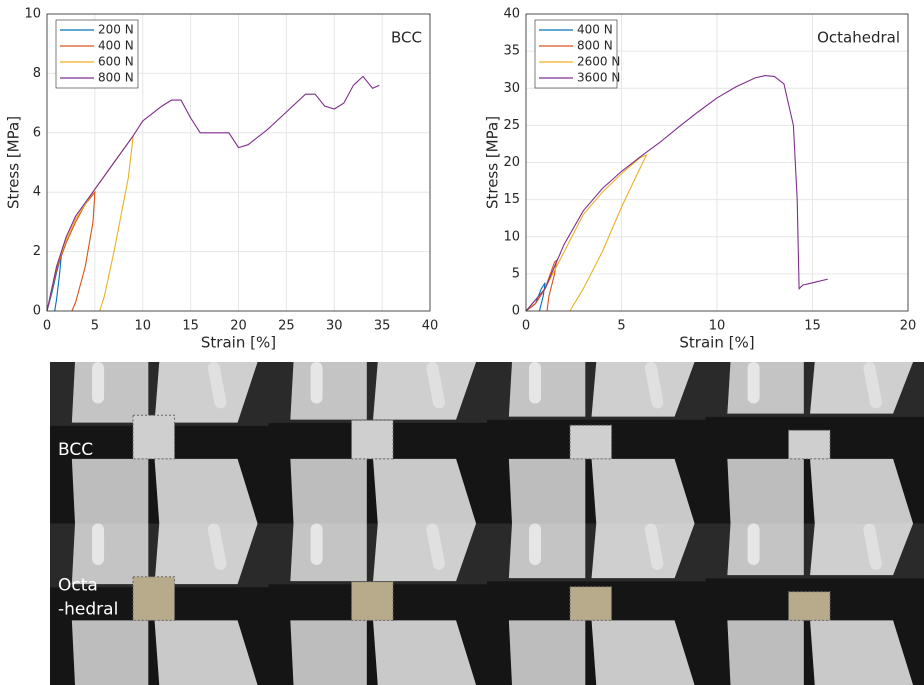 Image resolution: width=924 pixels, height=685 pixels. I want to click on y-tick-label: 8, so click(37, 73).